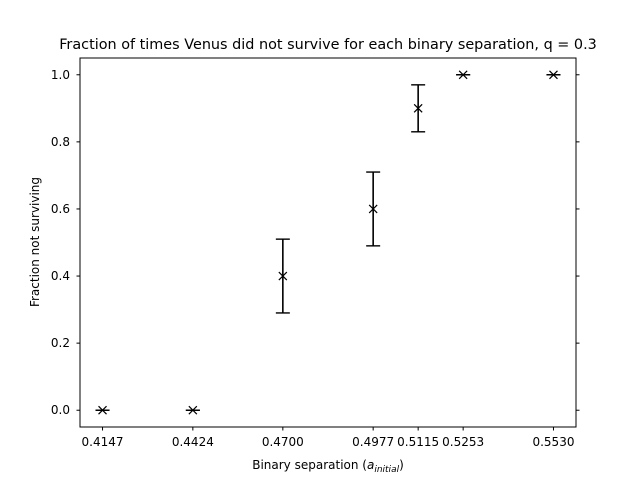 The width and height of the screenshot is (640, 480). I want to click on y-tick-label: 0.6, so click(60, 209).